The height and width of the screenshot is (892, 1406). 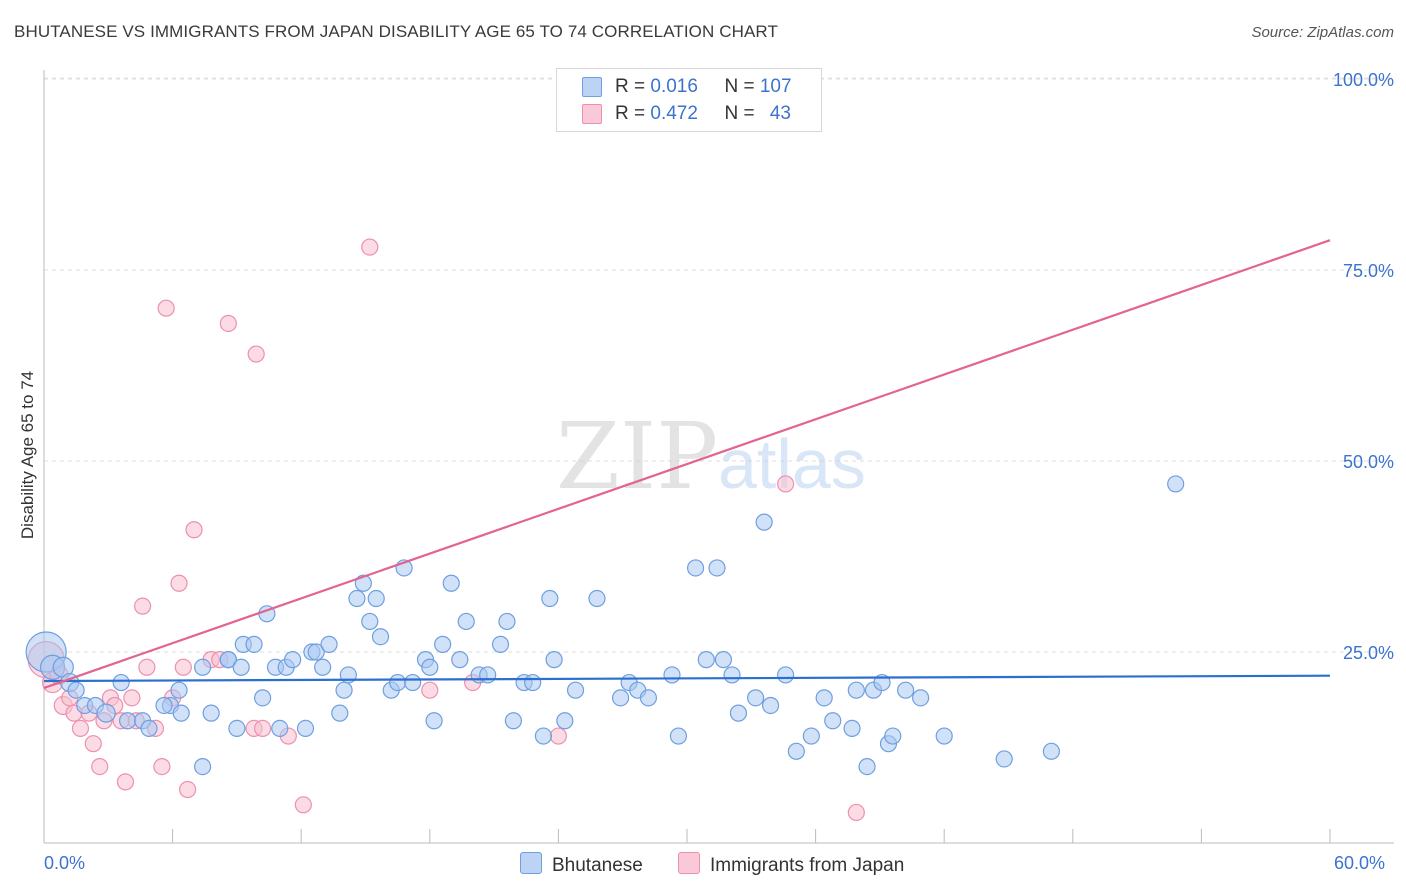 I want to click on y-tick-labels: 25.0% 50.0% 75.0% 100.0%, so click(x=1363, y=366).